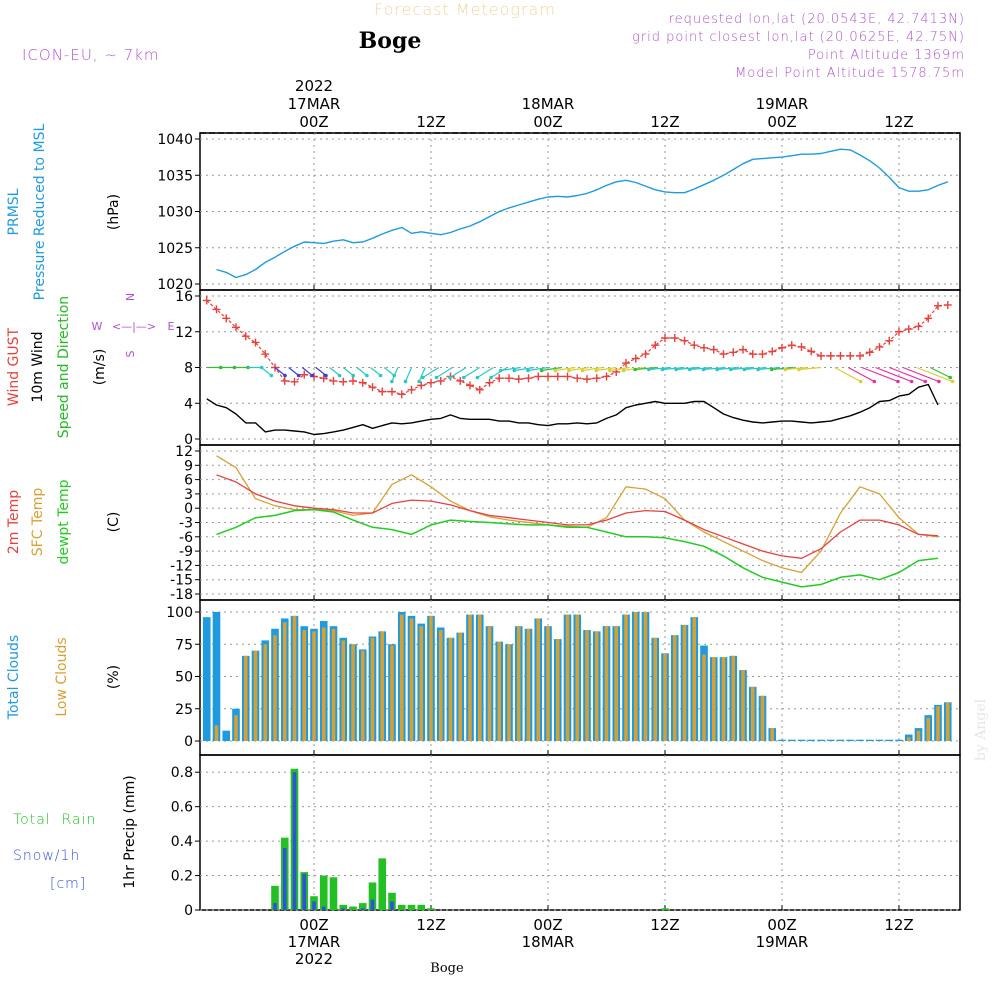  I want to click on time-label-bottom: 2022, so click(314, 959).